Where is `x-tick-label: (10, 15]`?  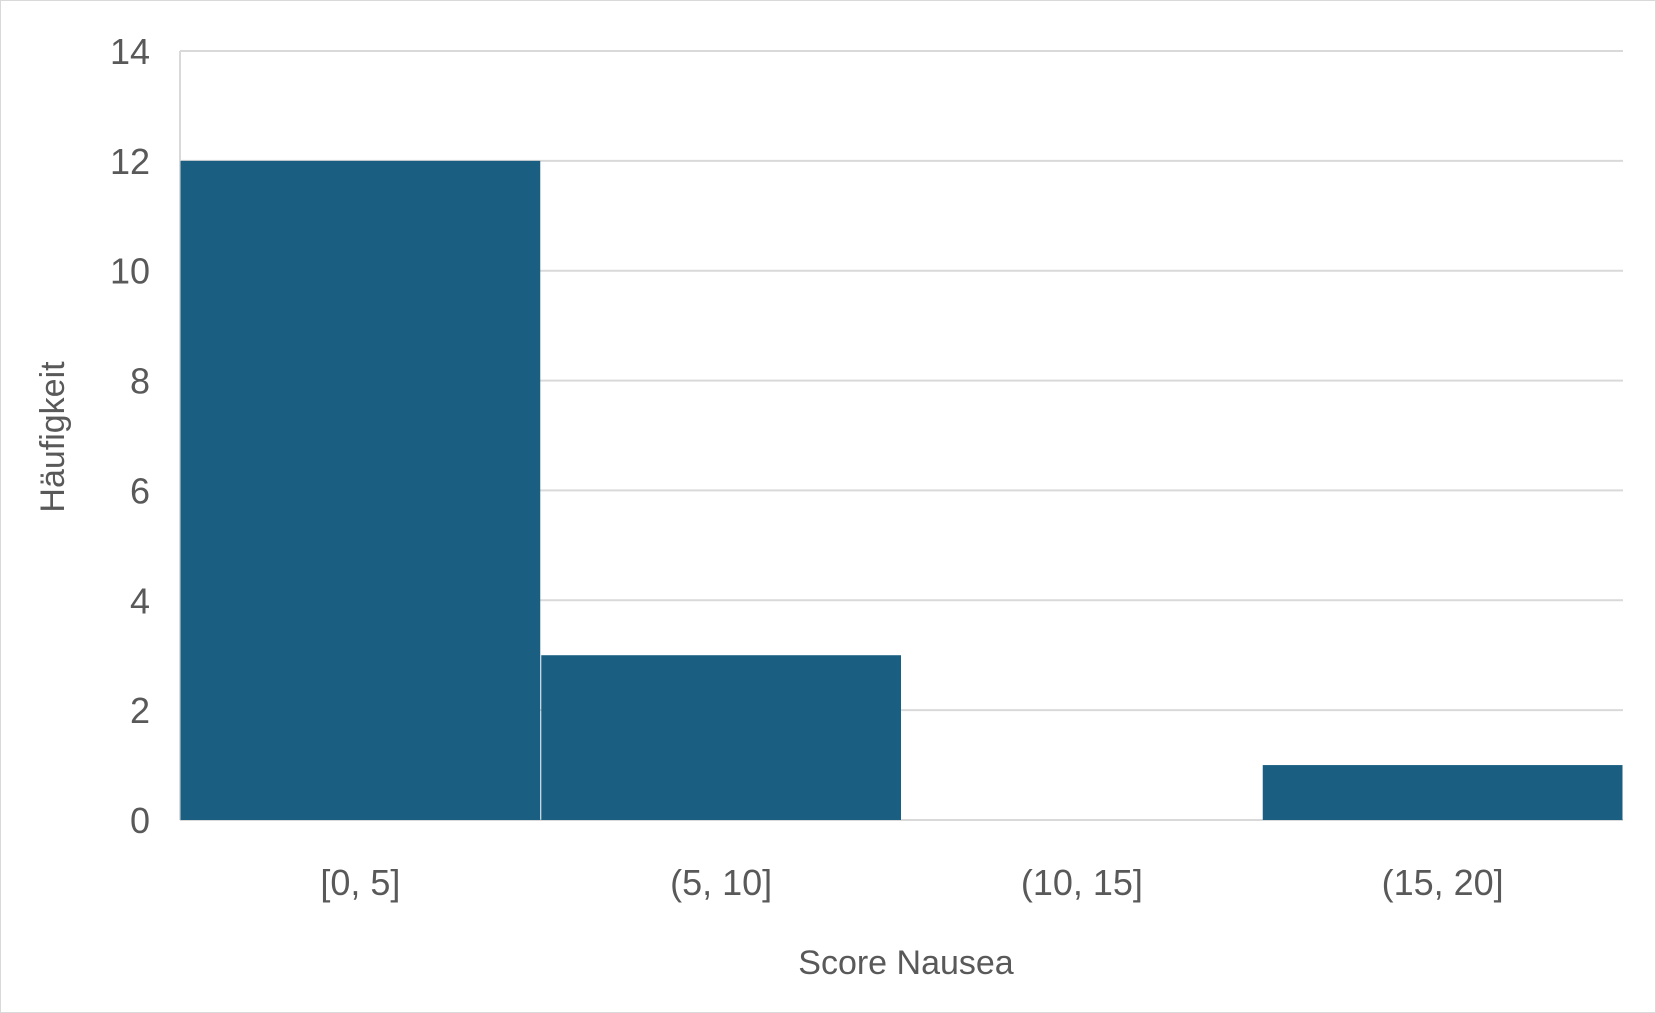
x-tick-label: (10, 15] is located at coordinates (1082, 882).